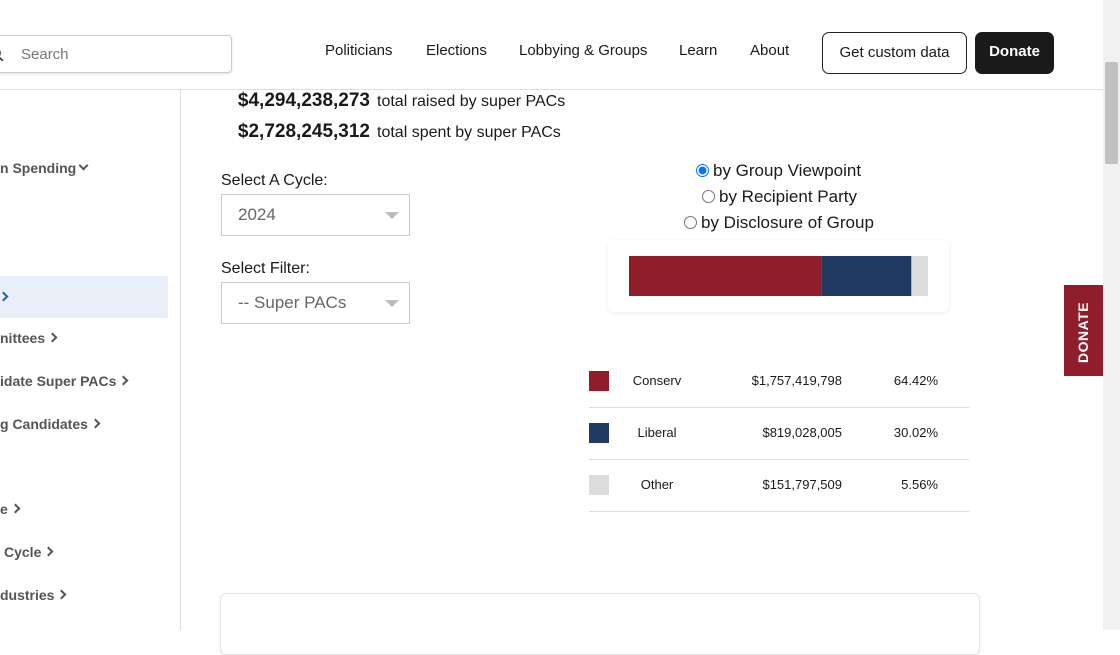 The width and height of the screenshot is (1120, 655). Describe the element at coordinates (315, 215) in the screenshot. I see `cycle-select: 2024` at that location.